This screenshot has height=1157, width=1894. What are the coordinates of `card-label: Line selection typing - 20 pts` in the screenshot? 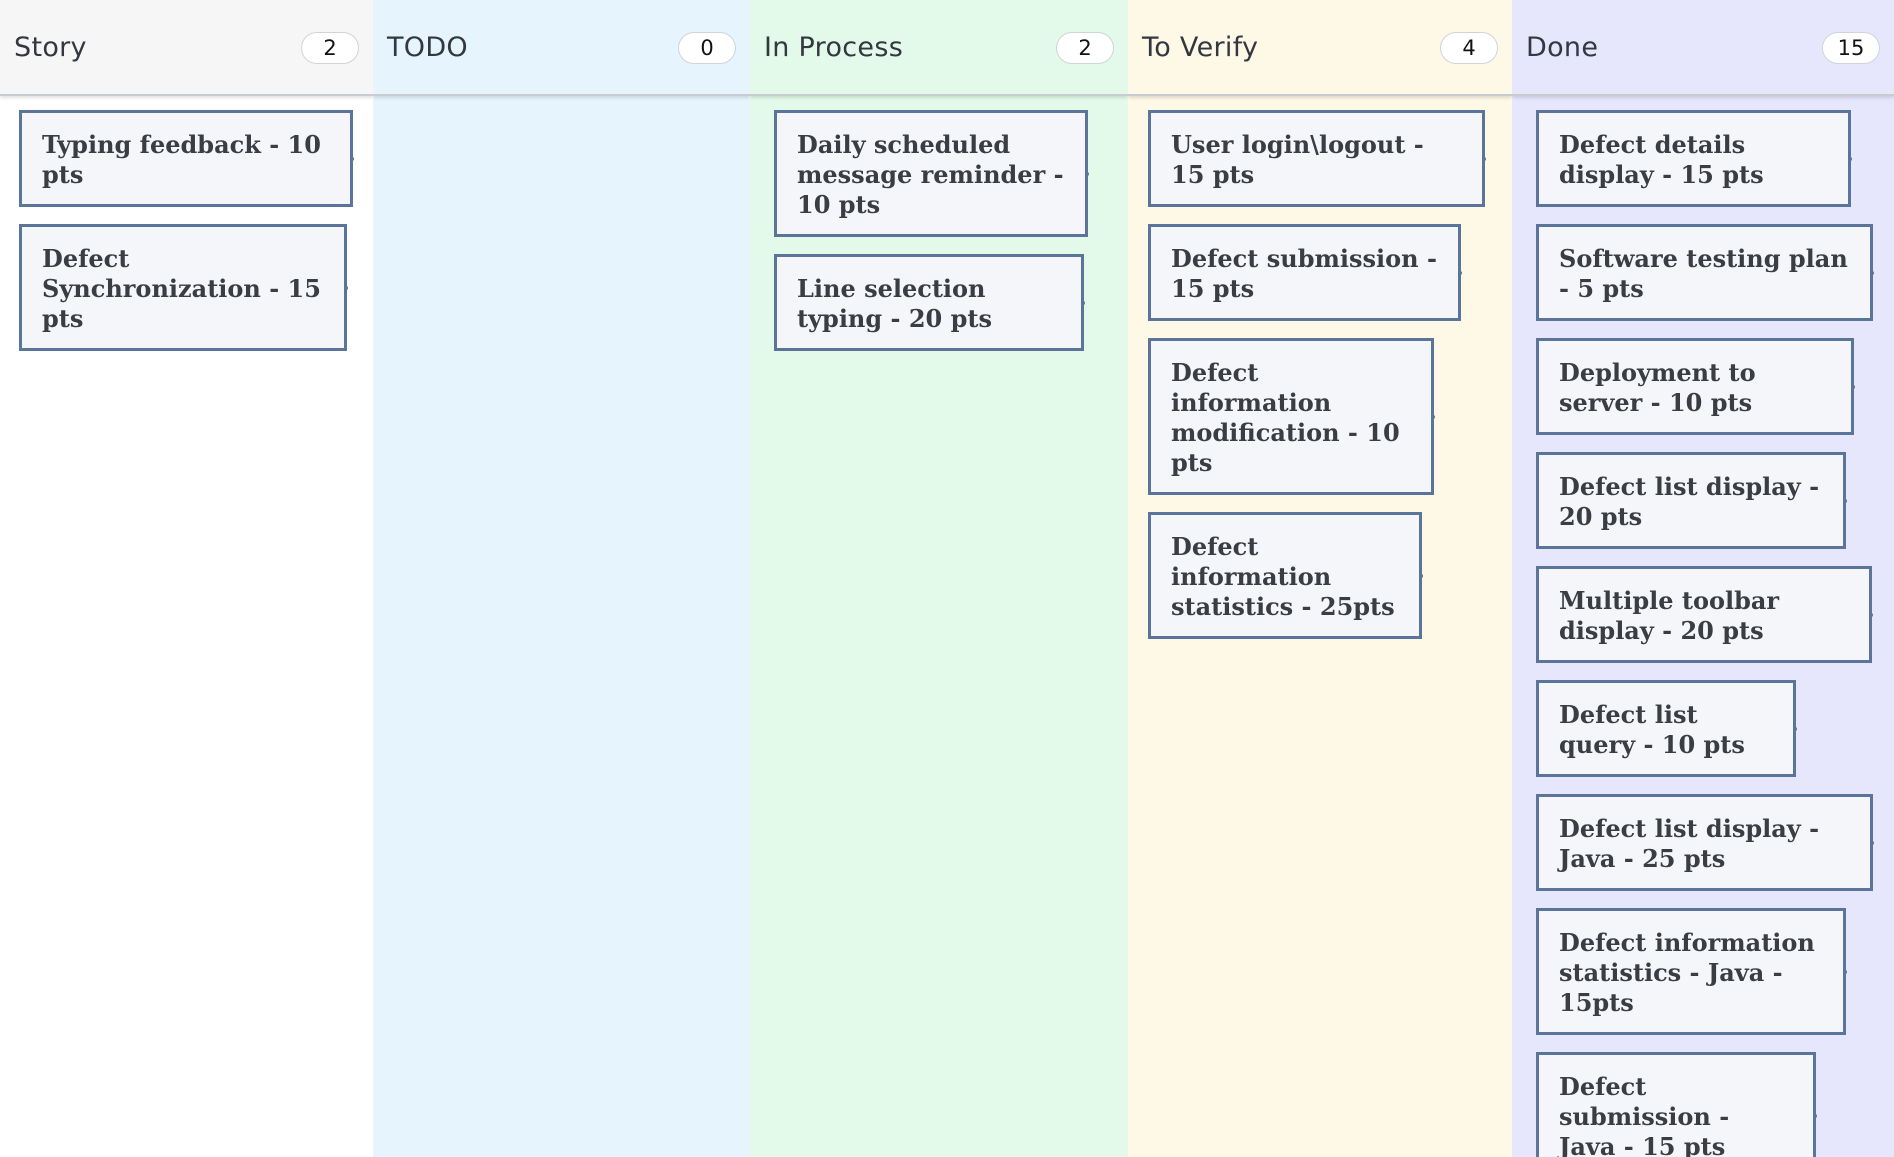 It's located at (894, 303).